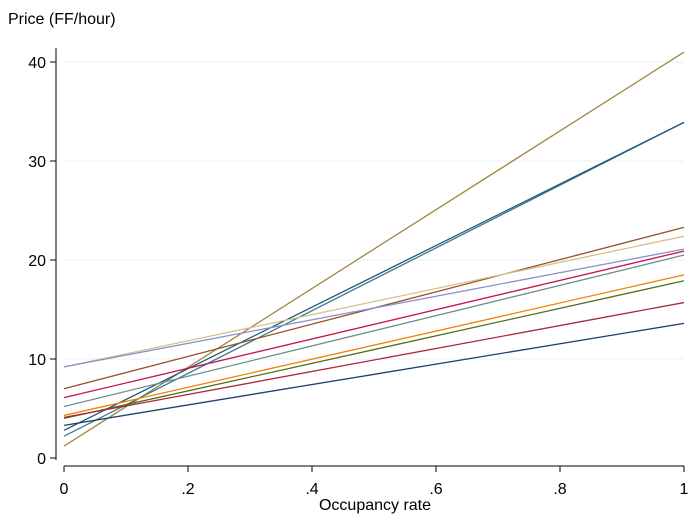 Image resolution: width=693 pixels, height=522 pixels. I want to click on x-tick-label-3: .6, so click(435, 489).